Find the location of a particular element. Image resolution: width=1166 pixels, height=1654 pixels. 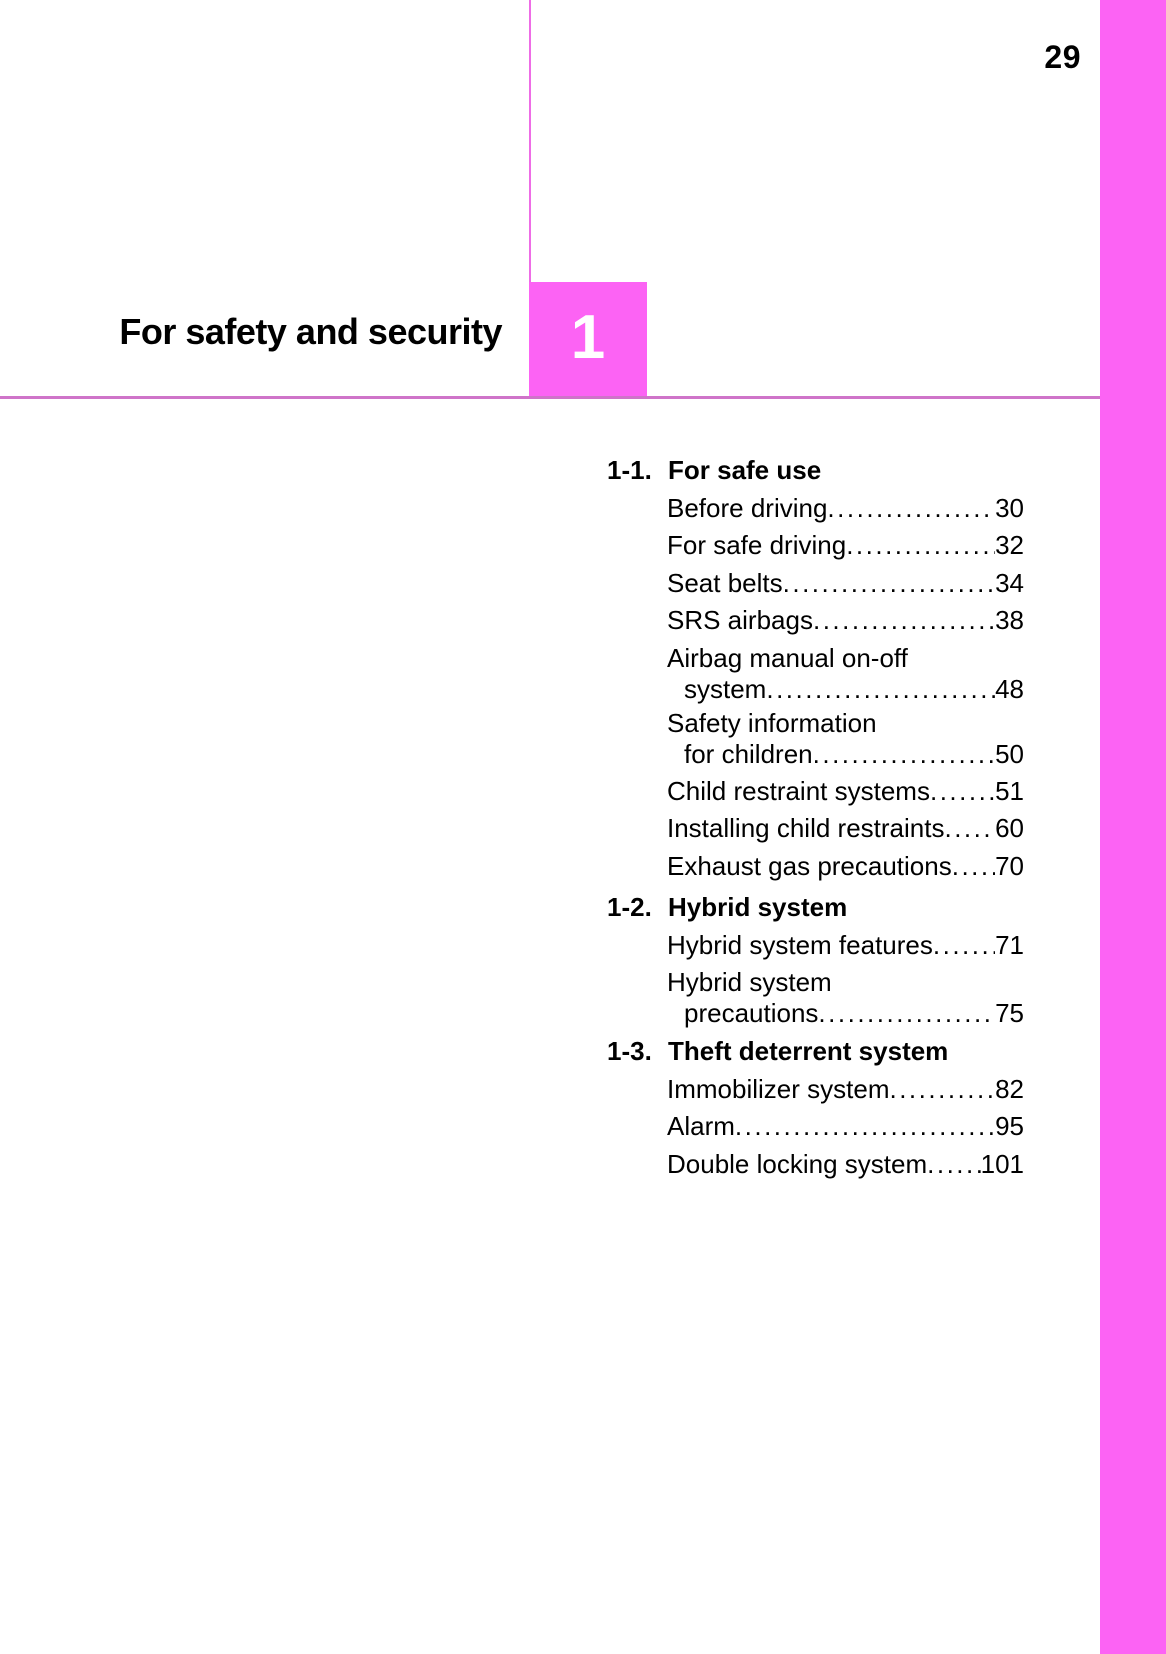

toc-entry-title: Installing child restraints is located at coordinates (806, 828).